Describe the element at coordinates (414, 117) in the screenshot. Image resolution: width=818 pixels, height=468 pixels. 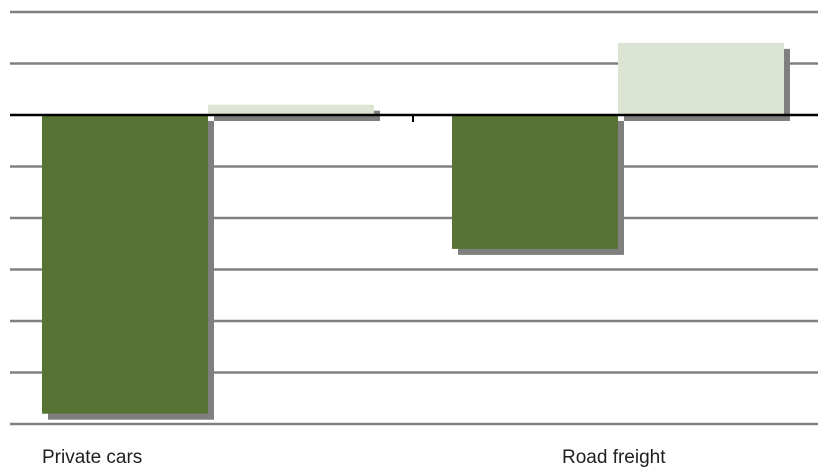
I see `zero-axis` at that location.